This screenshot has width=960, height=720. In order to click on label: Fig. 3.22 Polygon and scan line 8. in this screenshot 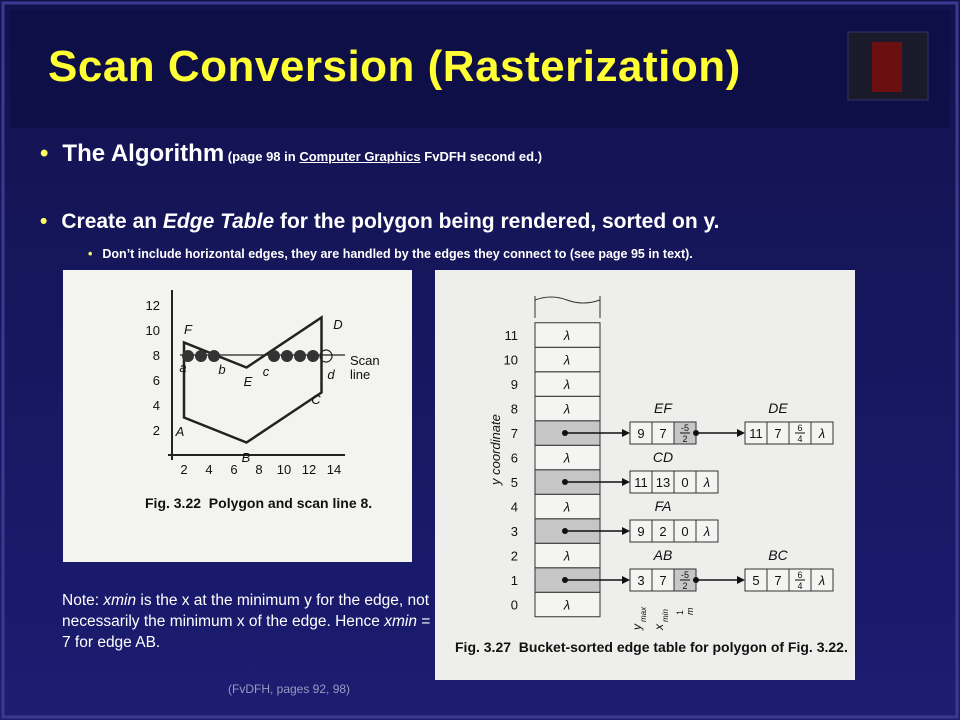, I will do `click(258, 503)`.